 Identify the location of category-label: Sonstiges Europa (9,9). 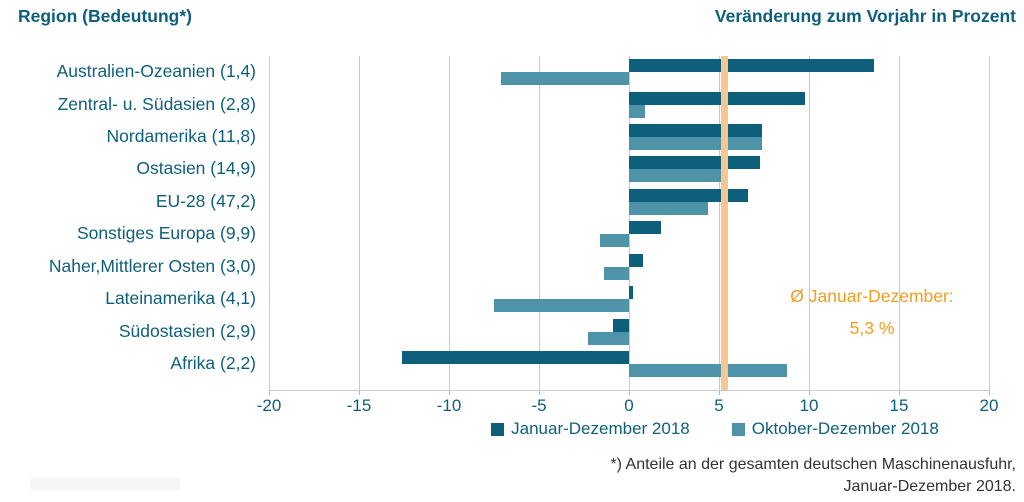
(166, 233).